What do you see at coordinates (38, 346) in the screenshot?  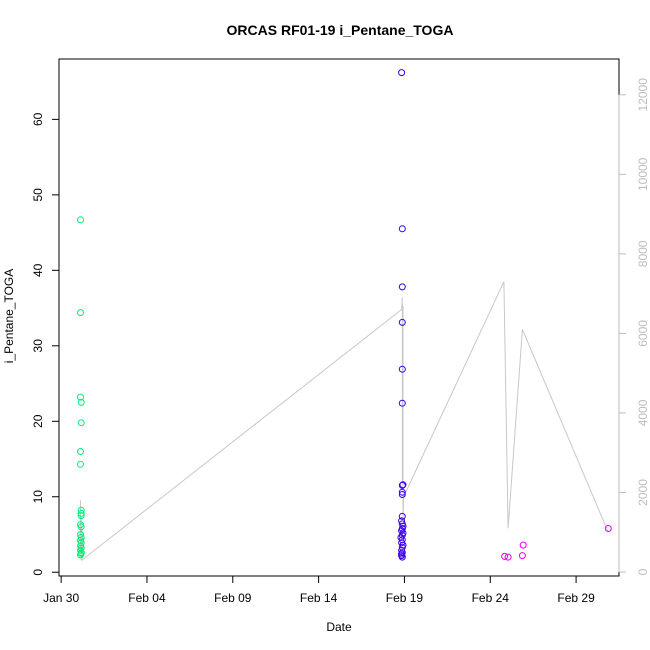 I see `y-tick-label-left: 30` at bounding box center [38, 346].